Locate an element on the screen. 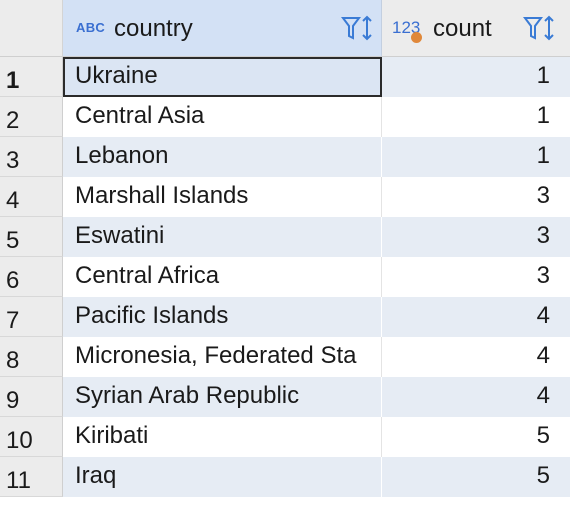  row-number: 3 is located at coordinates (31, 157).